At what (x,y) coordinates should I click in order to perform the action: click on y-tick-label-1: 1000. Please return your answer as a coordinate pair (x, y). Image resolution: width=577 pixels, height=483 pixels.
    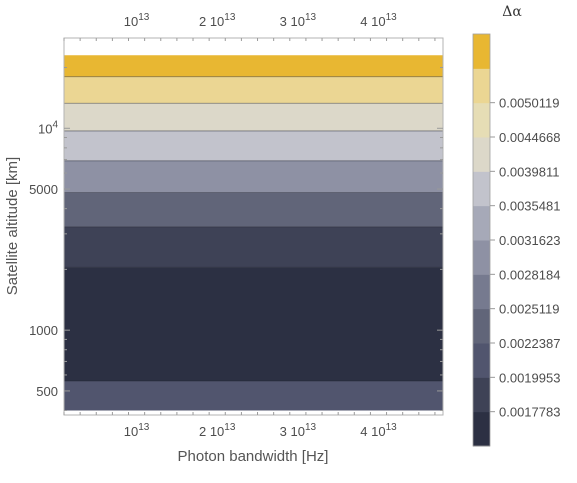
    Looking at the image, I should click on (43, 330).